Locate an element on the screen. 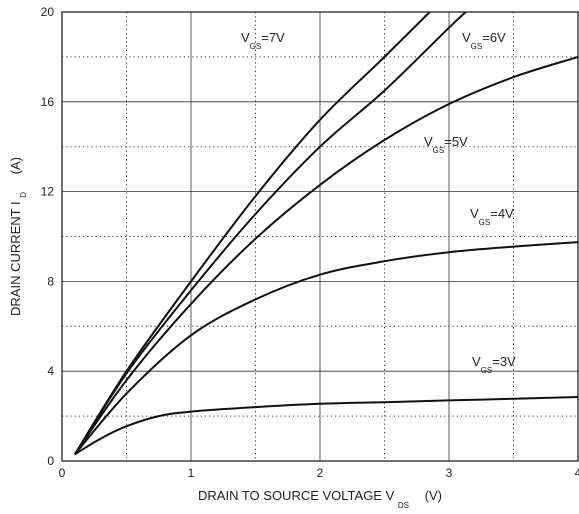 The width and height of the screenshot is (579, 514). series-label-0: VGS=7V is located at coordinates (263, 40).